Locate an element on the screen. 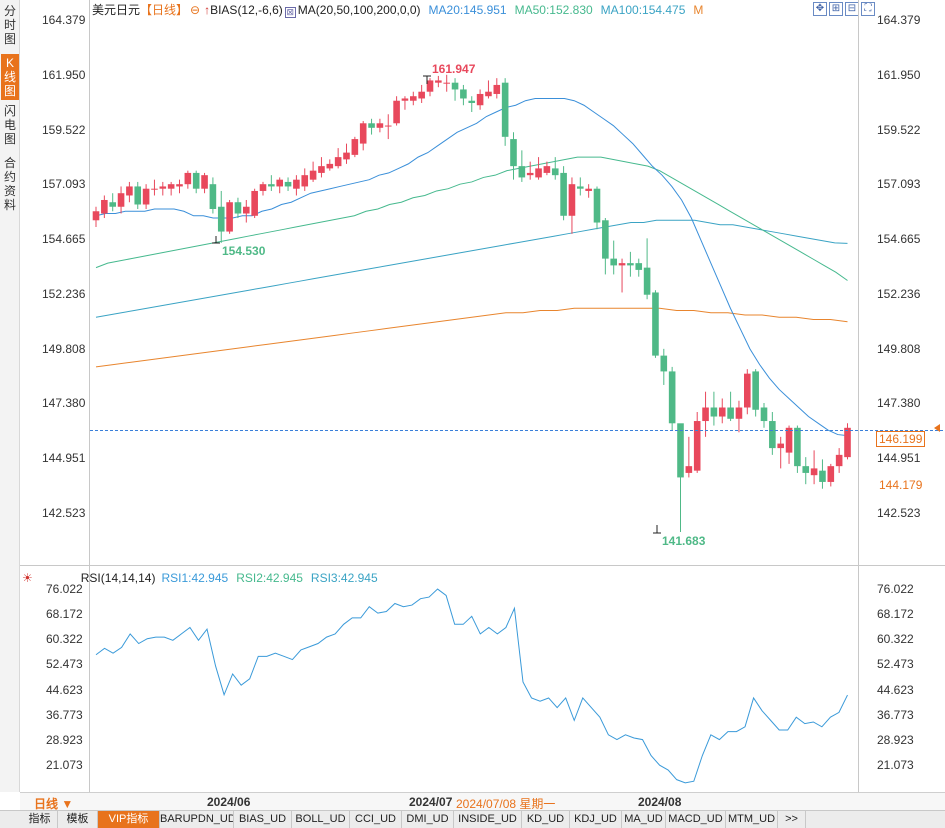  bottom-price-tag: 144.179 is located at coordinates (901, 485).